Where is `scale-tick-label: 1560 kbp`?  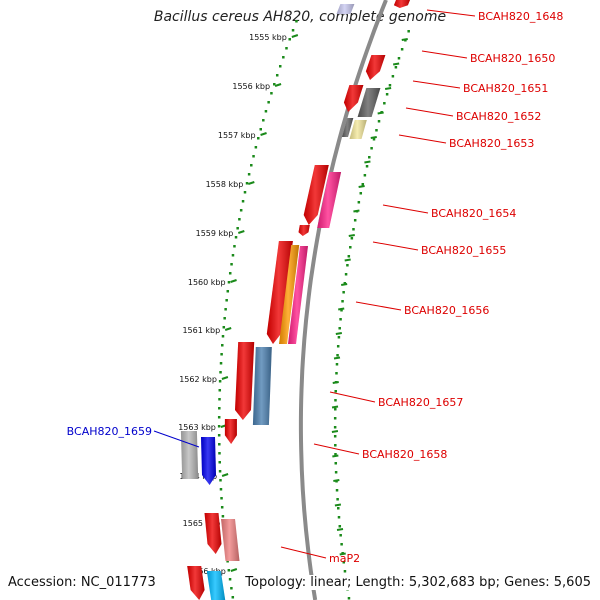 scale-tick-label: 1560 kbp is located at coordinates (207, 282).